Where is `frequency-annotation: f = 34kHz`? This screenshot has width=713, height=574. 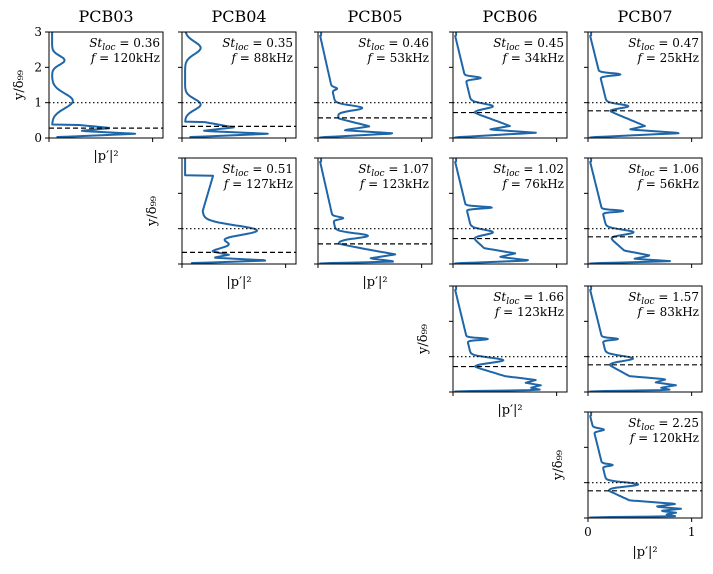
frequency-annotation: f = 34kHz is located at coordinates (533, 58).